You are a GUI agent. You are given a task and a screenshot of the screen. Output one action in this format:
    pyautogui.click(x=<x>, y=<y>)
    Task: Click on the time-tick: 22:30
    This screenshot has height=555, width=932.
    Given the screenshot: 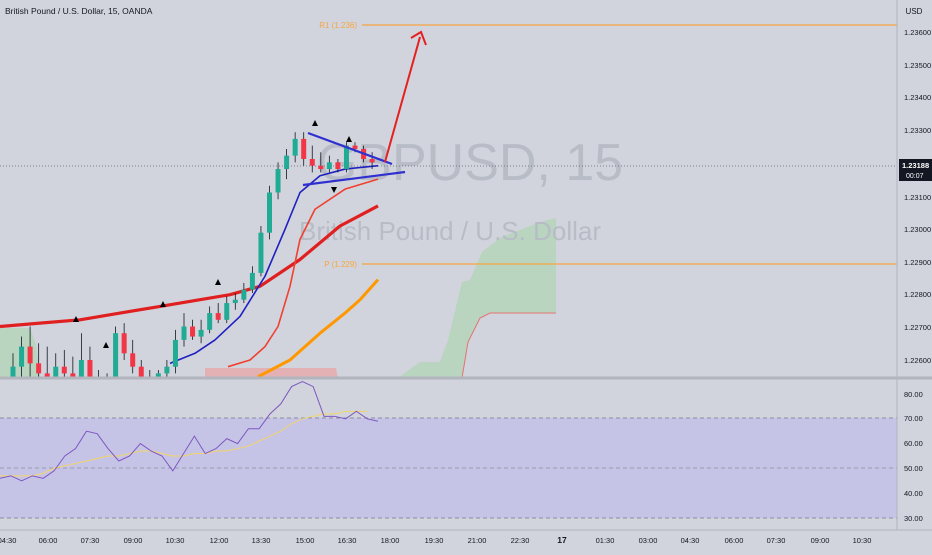 What is the action you would take?
    pyautogui.click(x=520, y=540)
    